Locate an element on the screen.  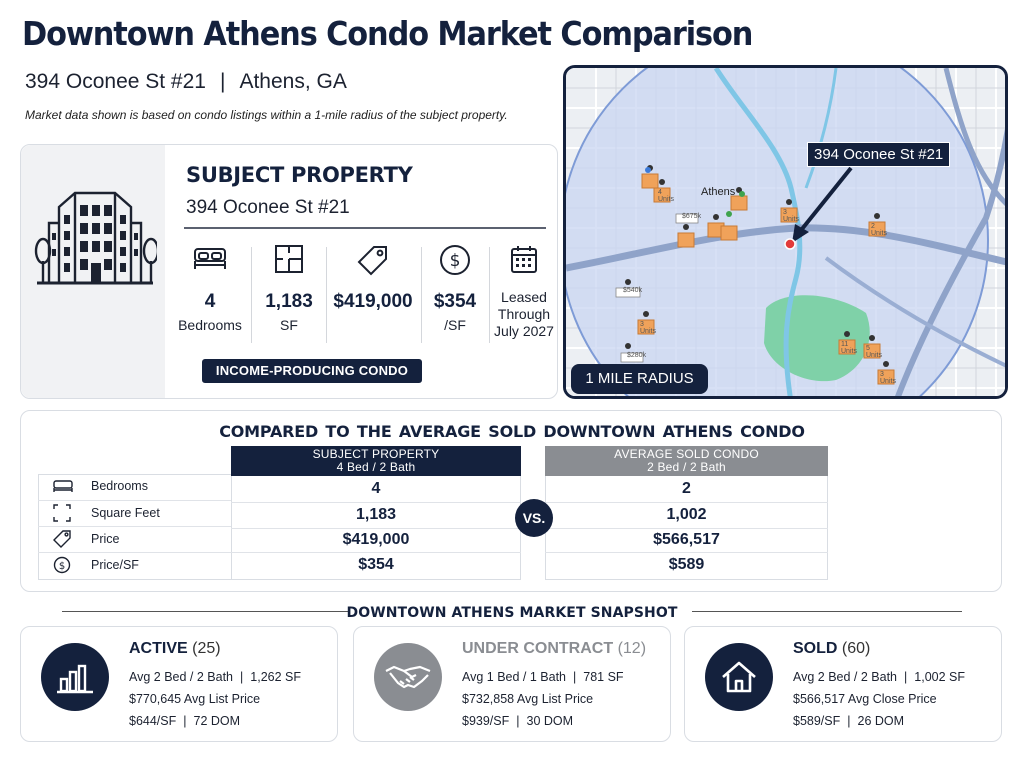
stat-bedrooms-label: Bedrooms is located at coordinates (210, 325).